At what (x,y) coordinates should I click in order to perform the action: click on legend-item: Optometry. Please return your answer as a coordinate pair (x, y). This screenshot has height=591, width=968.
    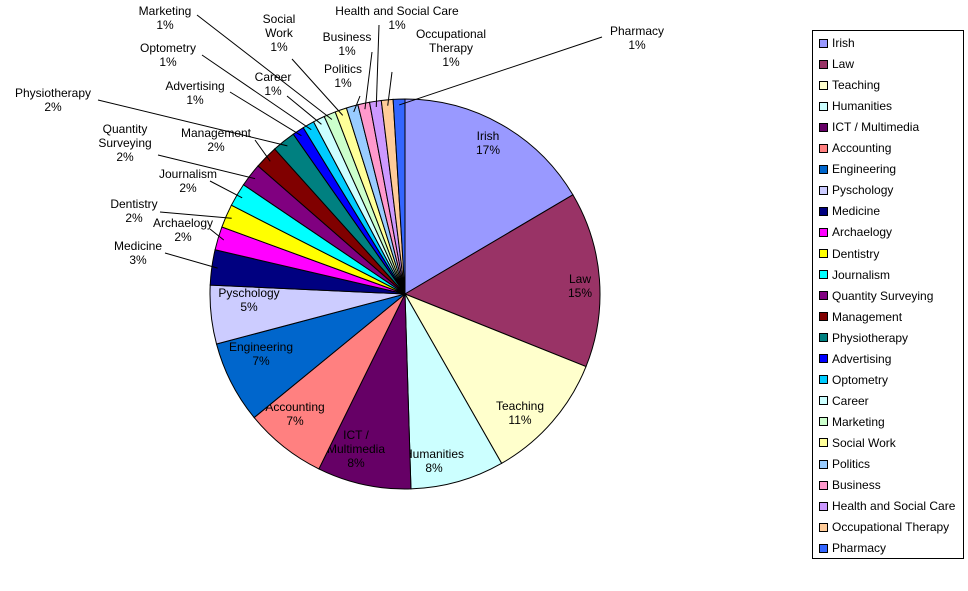
    Looking at the image, I should click on (853, 380).